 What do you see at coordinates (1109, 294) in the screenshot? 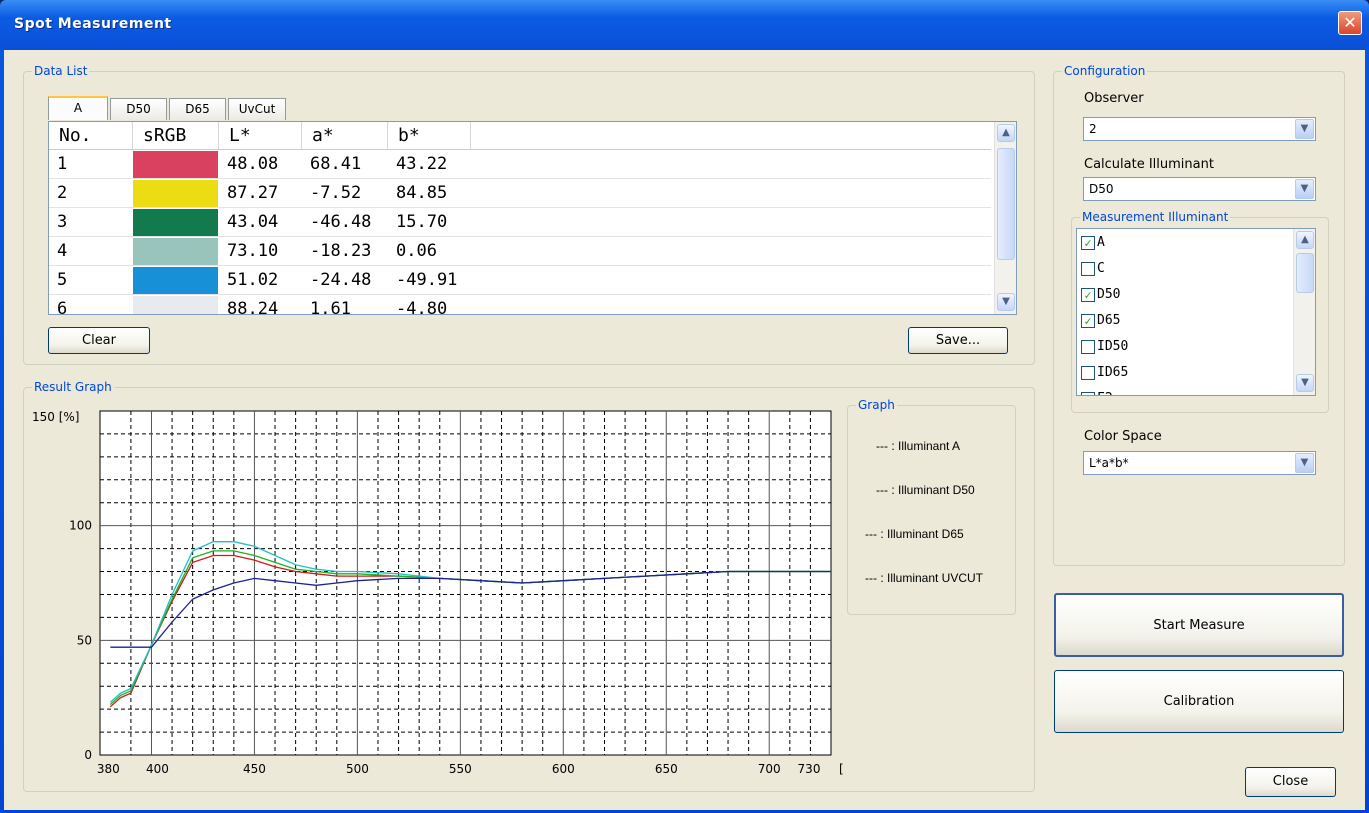
I see `illuminant-checkbox-label: D50` at bounding box center [1109, 294].